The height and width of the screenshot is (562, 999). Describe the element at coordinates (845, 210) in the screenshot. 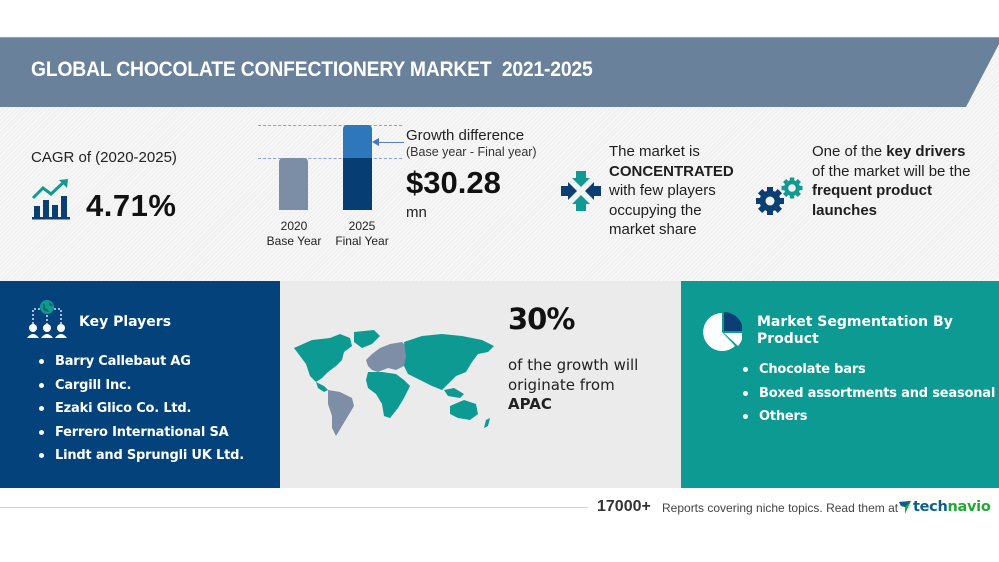

I see `drivers-highlight-3: launches` at that location.